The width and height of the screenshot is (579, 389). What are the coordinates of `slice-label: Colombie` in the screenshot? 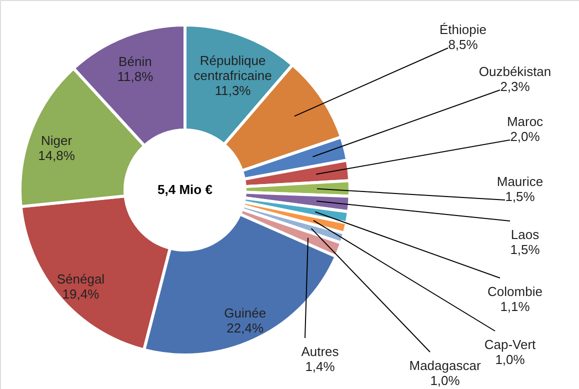 It's located at (515, 291).